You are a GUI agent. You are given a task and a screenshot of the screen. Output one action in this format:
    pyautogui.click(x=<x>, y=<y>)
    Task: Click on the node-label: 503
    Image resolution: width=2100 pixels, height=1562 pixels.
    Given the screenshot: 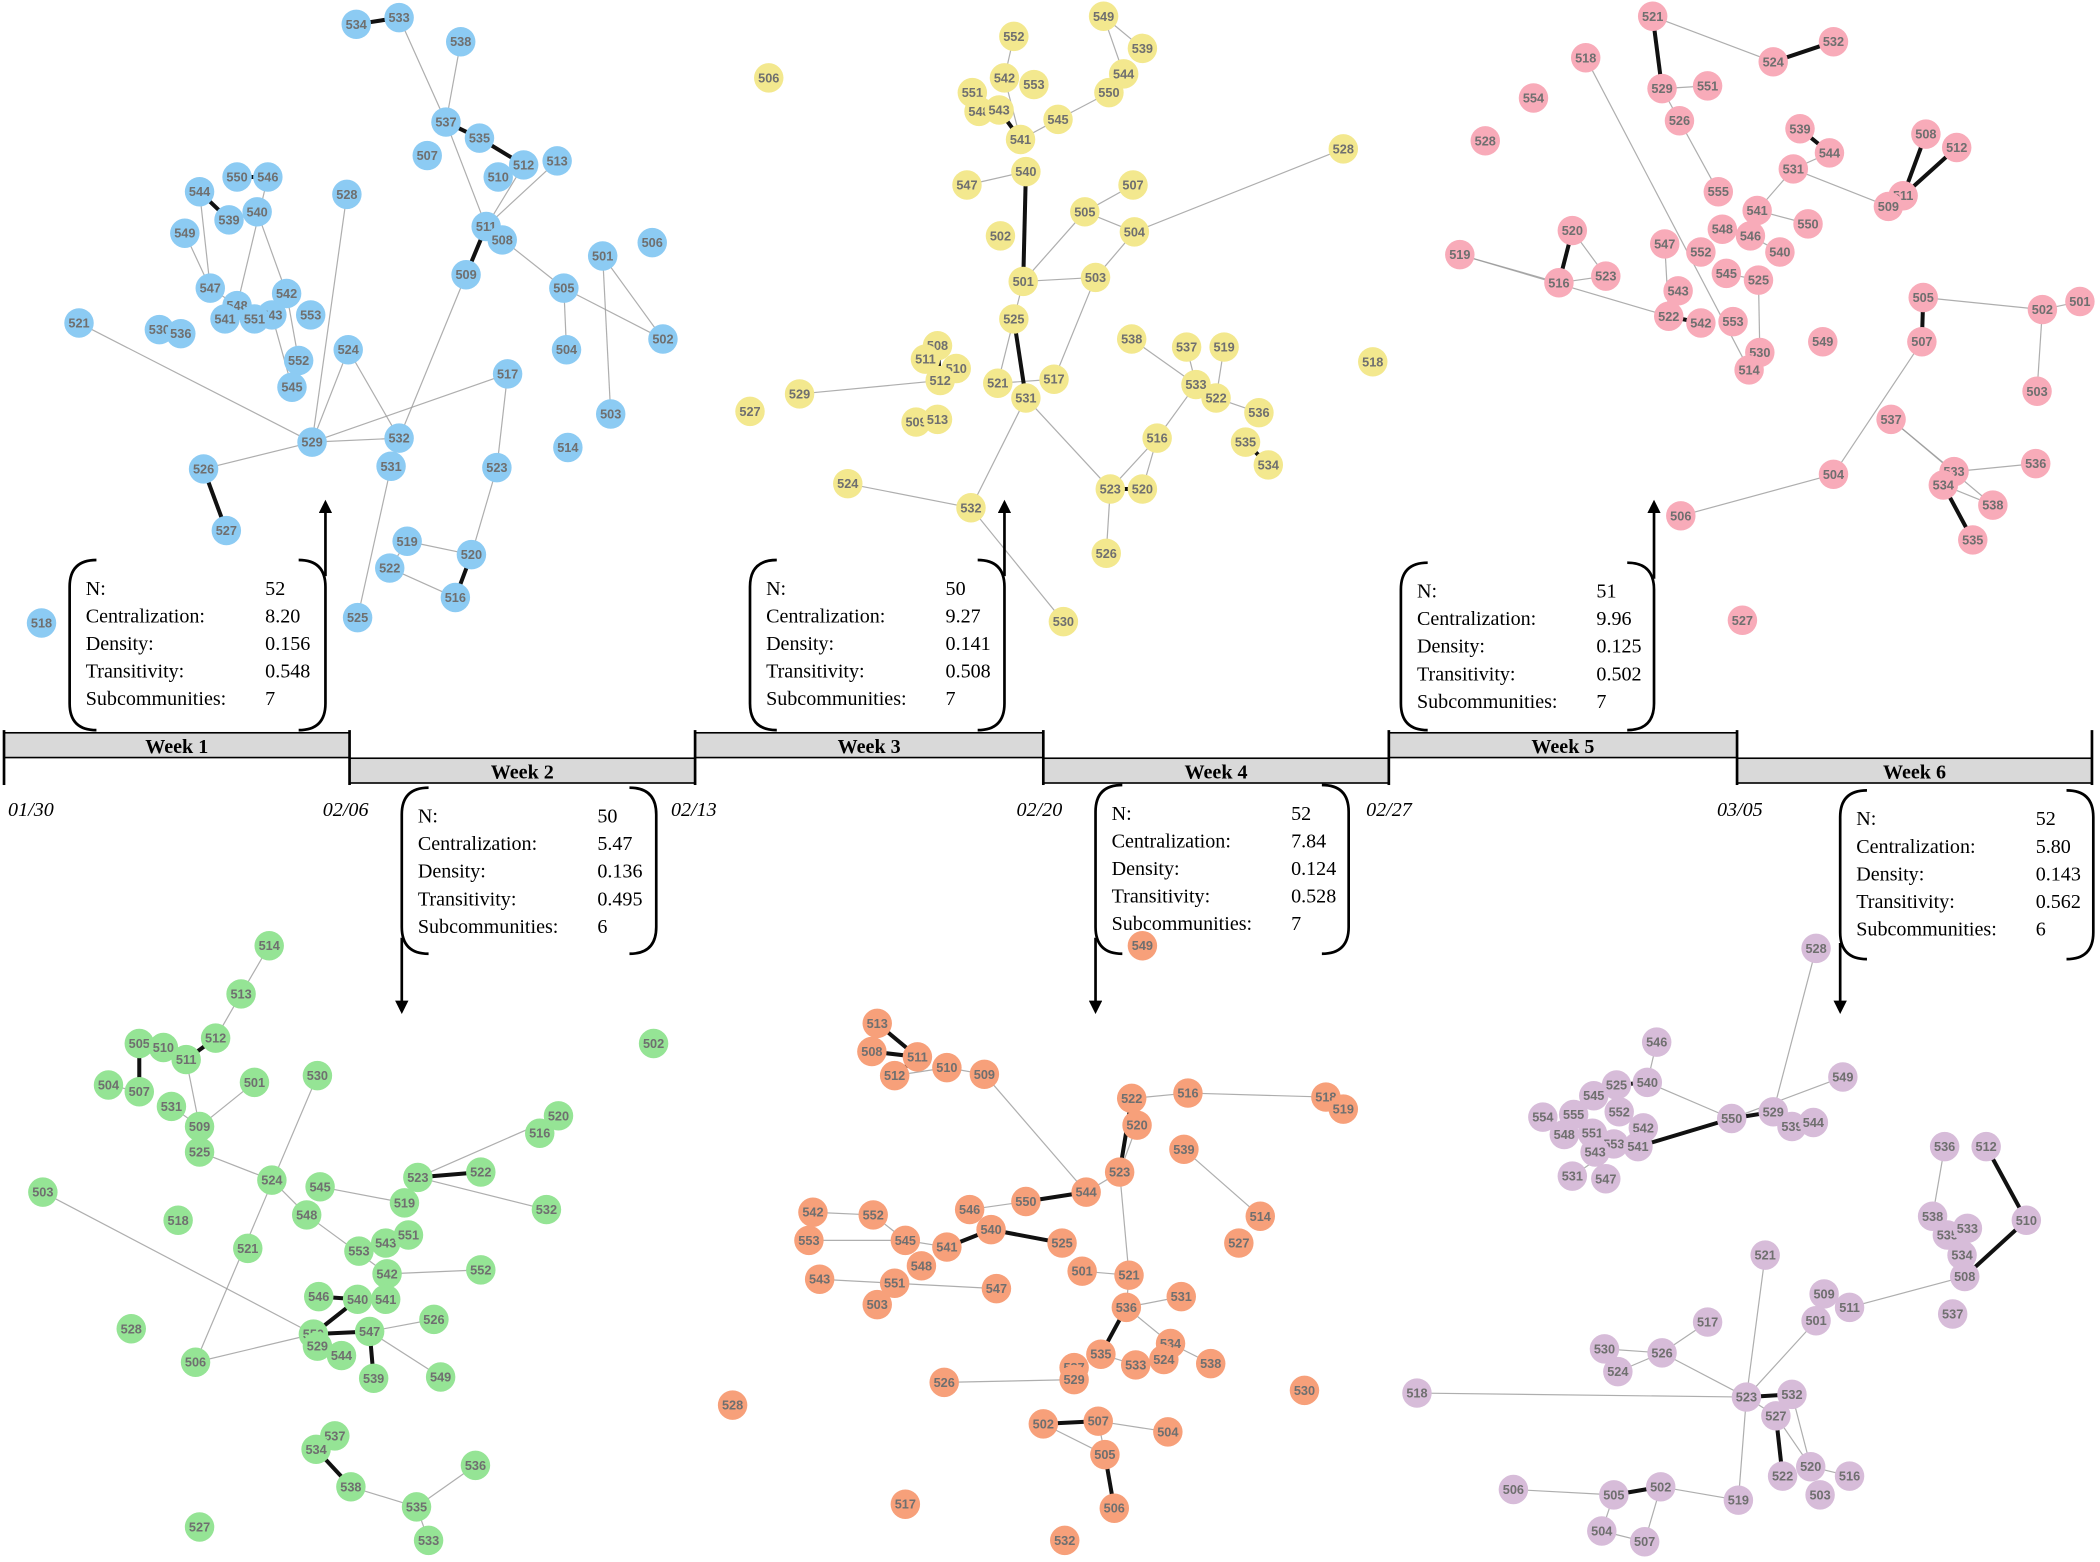 What is the action you would take?
    pyautogui.click(x=1095, y=277)
    